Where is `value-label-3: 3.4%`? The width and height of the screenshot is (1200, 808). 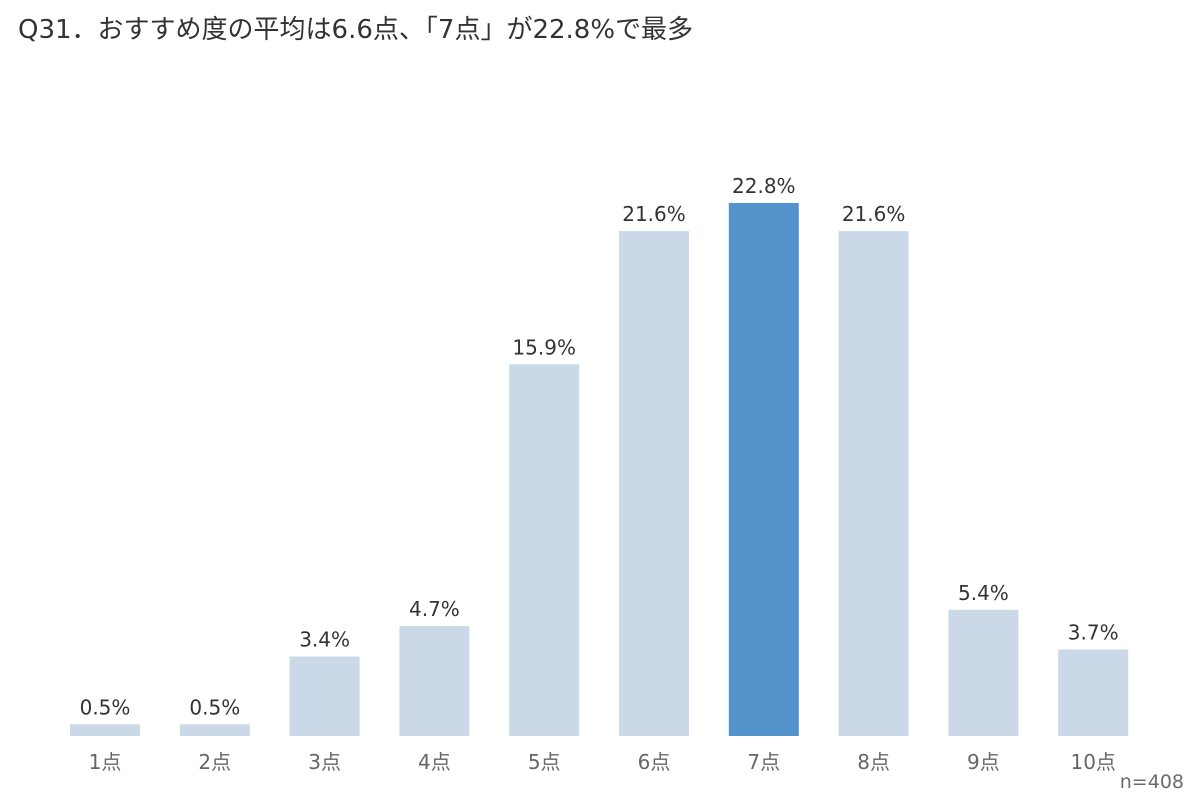 value-label-3: 3.4% is located at coordinates (324, 640).